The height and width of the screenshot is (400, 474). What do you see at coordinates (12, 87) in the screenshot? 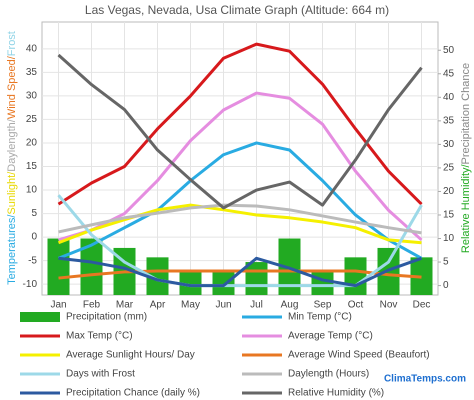
I see `axis-title-part: Wind Speed/` at bounding box center [12, 87].